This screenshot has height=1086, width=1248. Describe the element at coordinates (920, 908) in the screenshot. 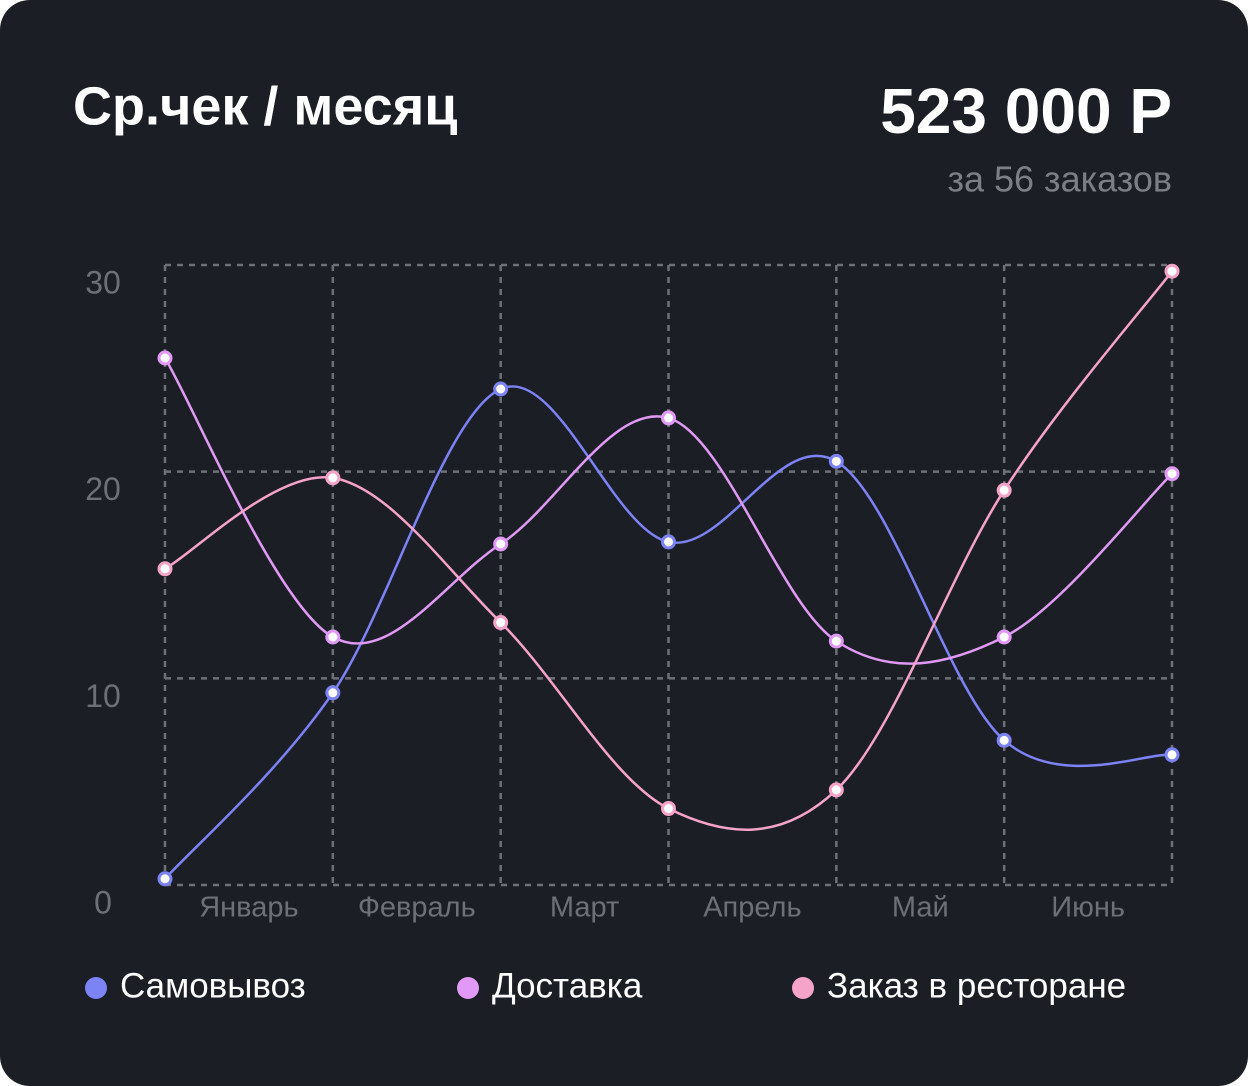

I see `x-tick-label: Май` at that location.